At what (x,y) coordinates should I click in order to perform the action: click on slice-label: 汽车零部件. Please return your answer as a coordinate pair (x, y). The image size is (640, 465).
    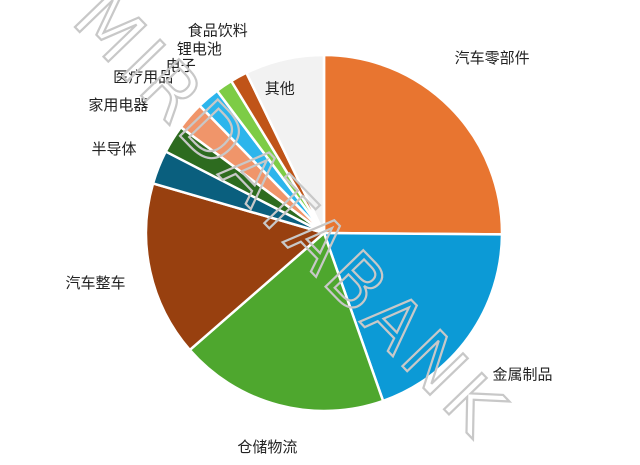
    Looking at the image, I should click on (492, 58).